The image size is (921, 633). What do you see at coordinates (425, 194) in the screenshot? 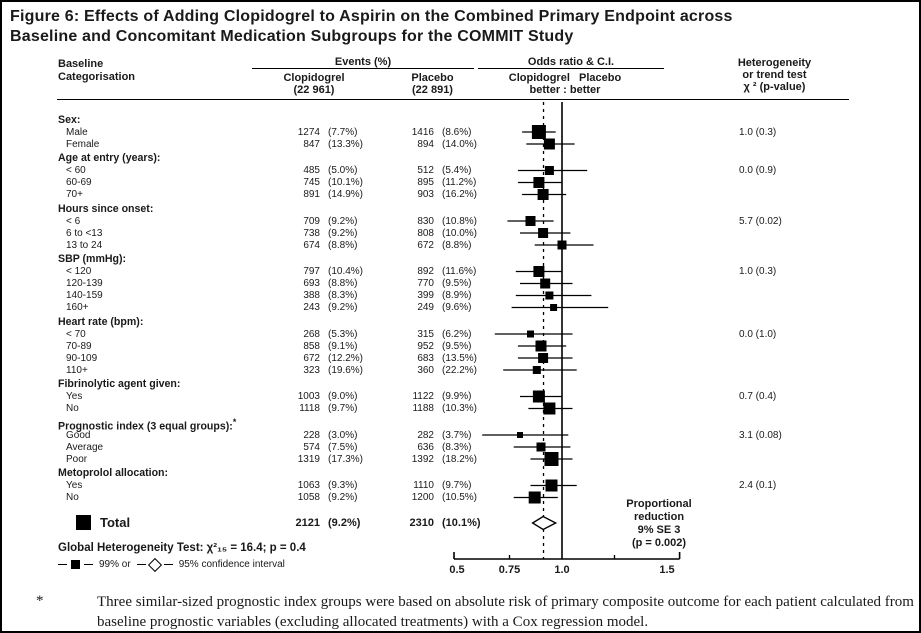
I see `placebo-events: 903` at bounding box center [425, 194].